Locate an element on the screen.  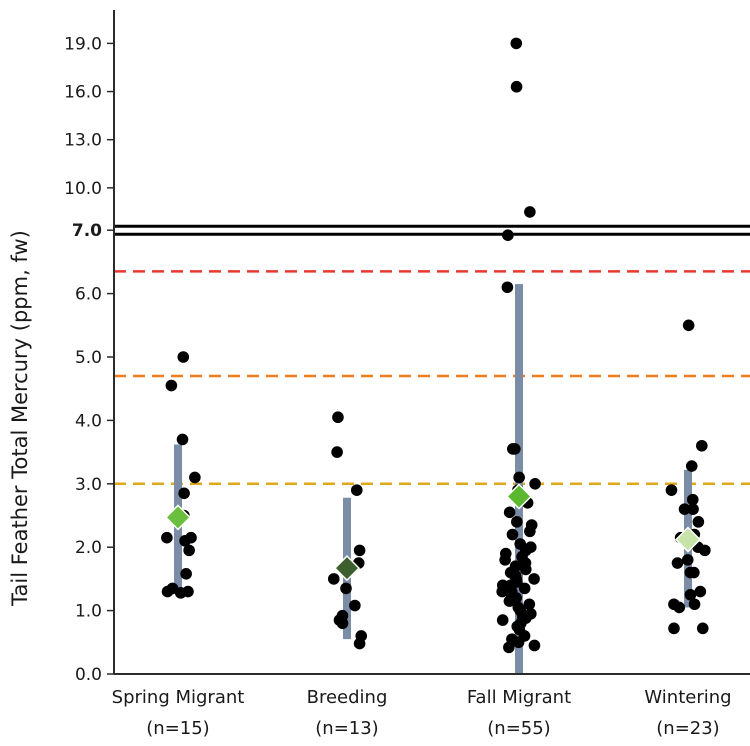
y-tick-13.0-label: 13.0 is located at coordinates (83, 141).